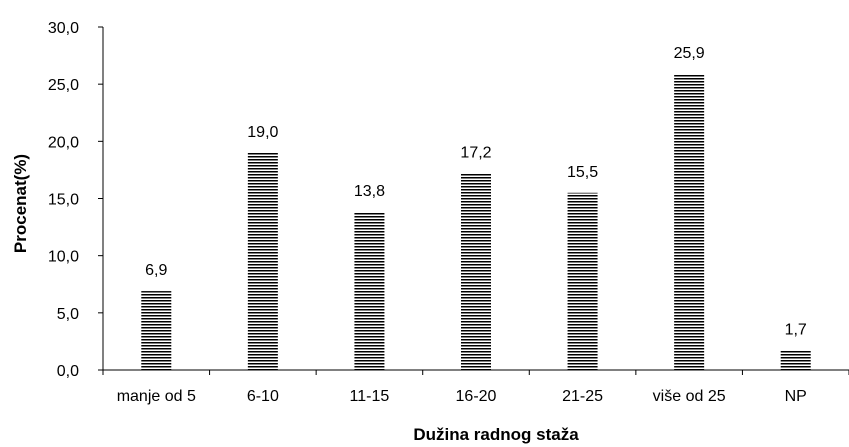 The image size is (849, 447). Describe the element at coordinates (369, 191) in the screenshot. I see `data-label: 13,8` at that location.